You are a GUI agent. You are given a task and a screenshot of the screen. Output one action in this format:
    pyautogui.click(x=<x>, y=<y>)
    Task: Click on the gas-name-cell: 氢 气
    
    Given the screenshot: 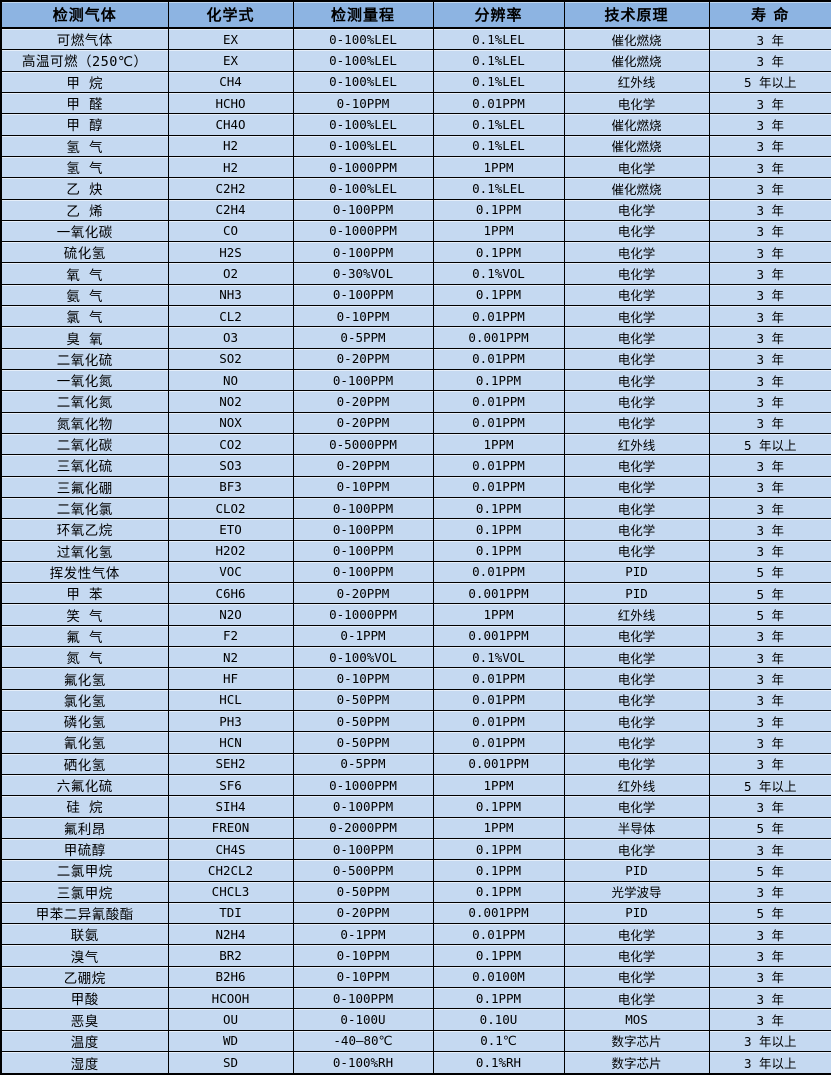 What is the action you would take?
    pyautogui.click(x=84, y=167)
    